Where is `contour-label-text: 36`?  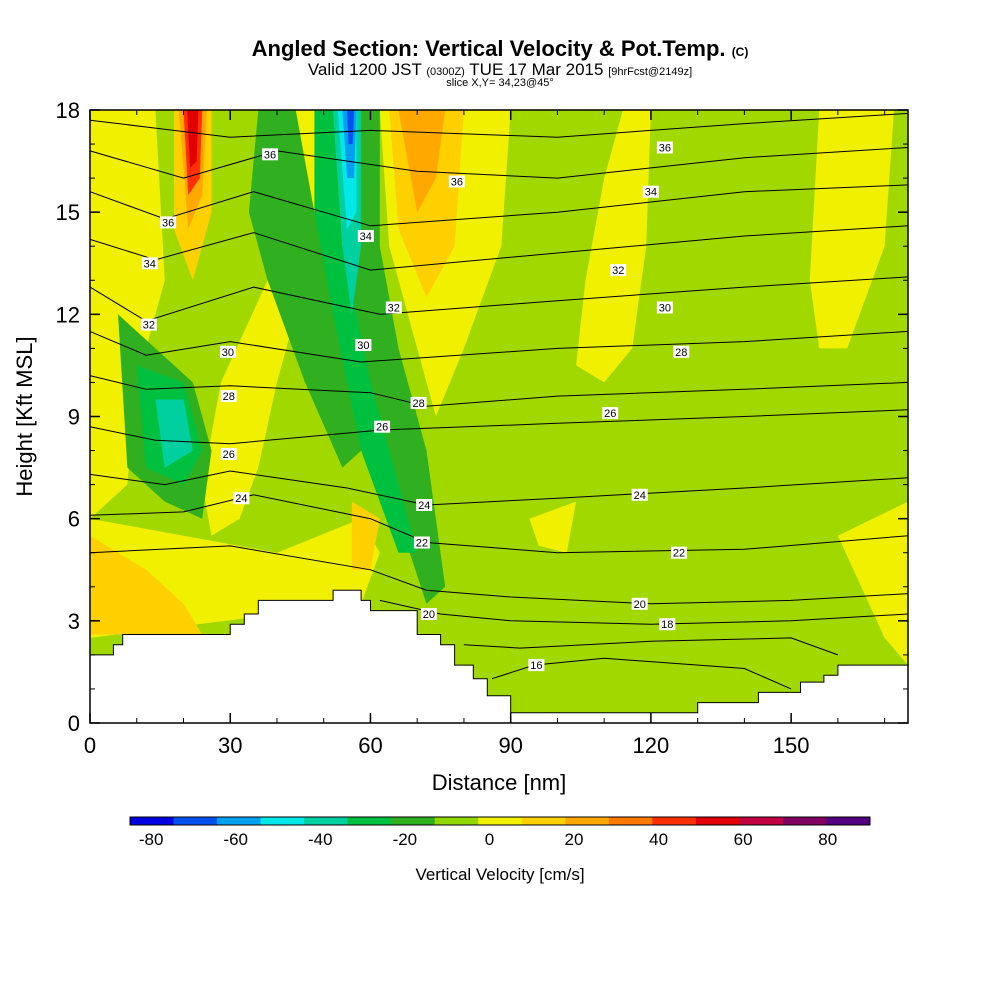 contour-label-text: 36 is located at coordinates (168, 223).